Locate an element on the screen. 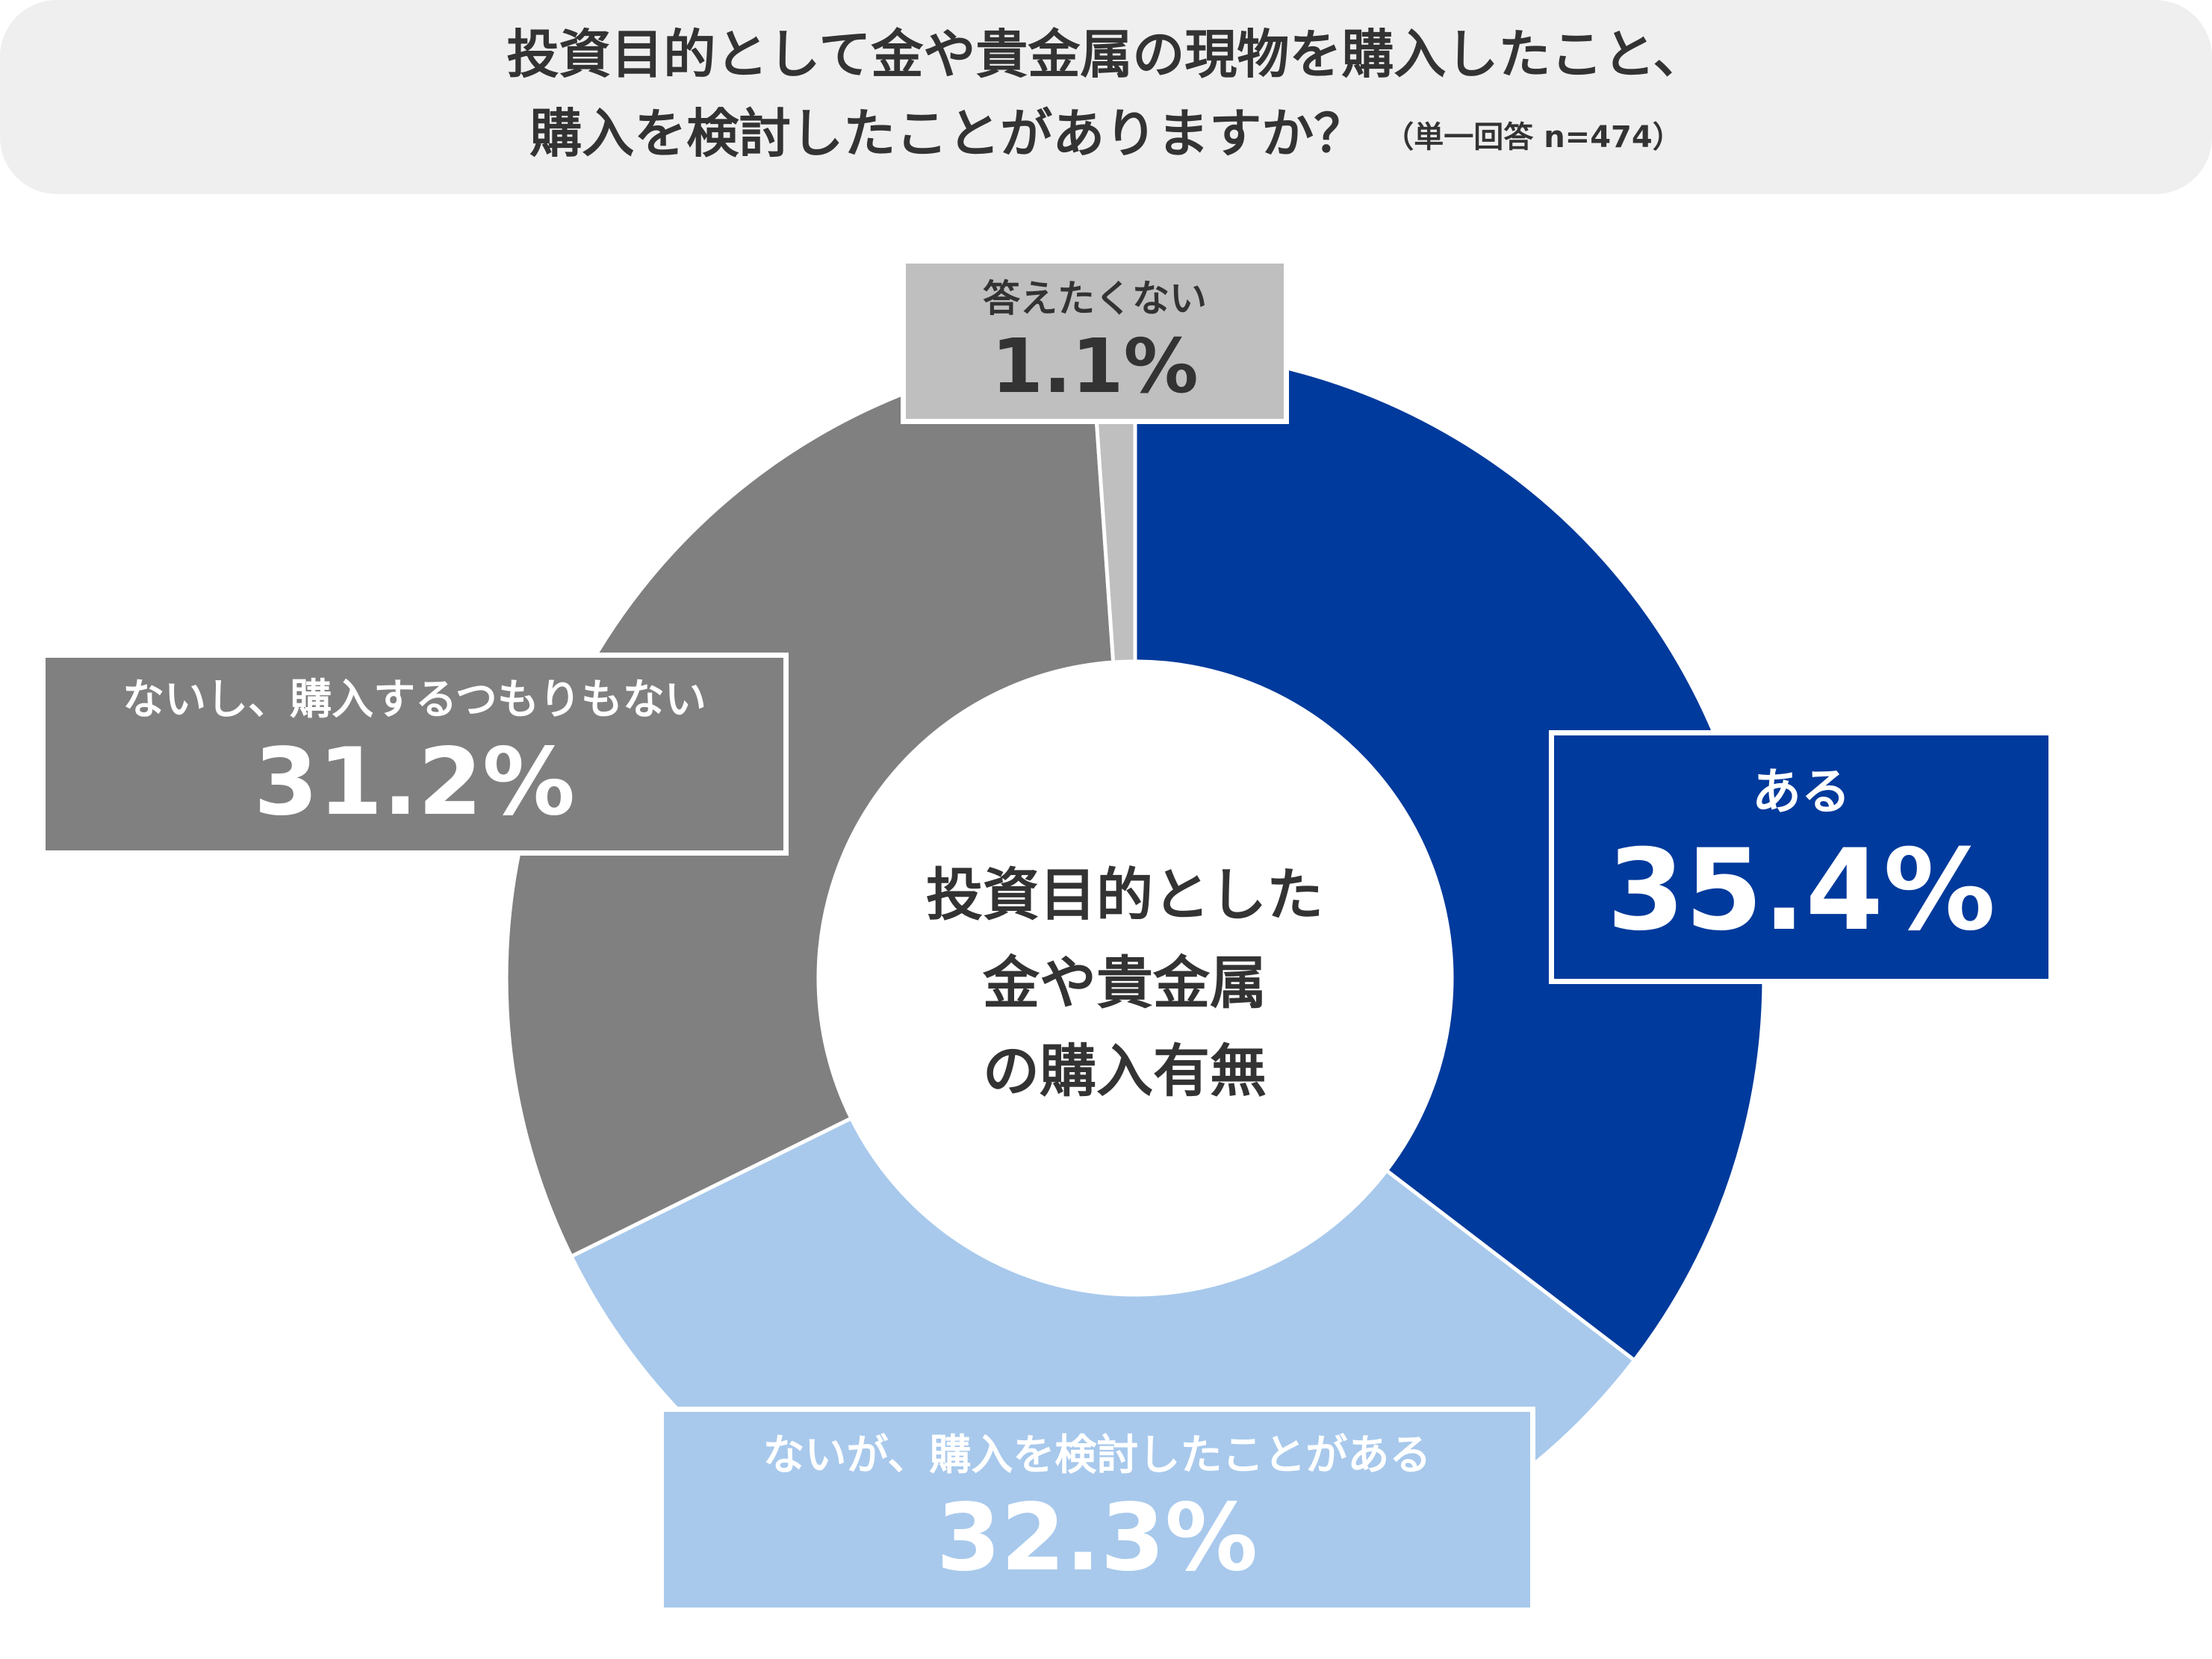 The height and width of the screenshot is (1659, 2212). data-label-no-answer-category: 答えたくない is located at coordinates (1095, 298).